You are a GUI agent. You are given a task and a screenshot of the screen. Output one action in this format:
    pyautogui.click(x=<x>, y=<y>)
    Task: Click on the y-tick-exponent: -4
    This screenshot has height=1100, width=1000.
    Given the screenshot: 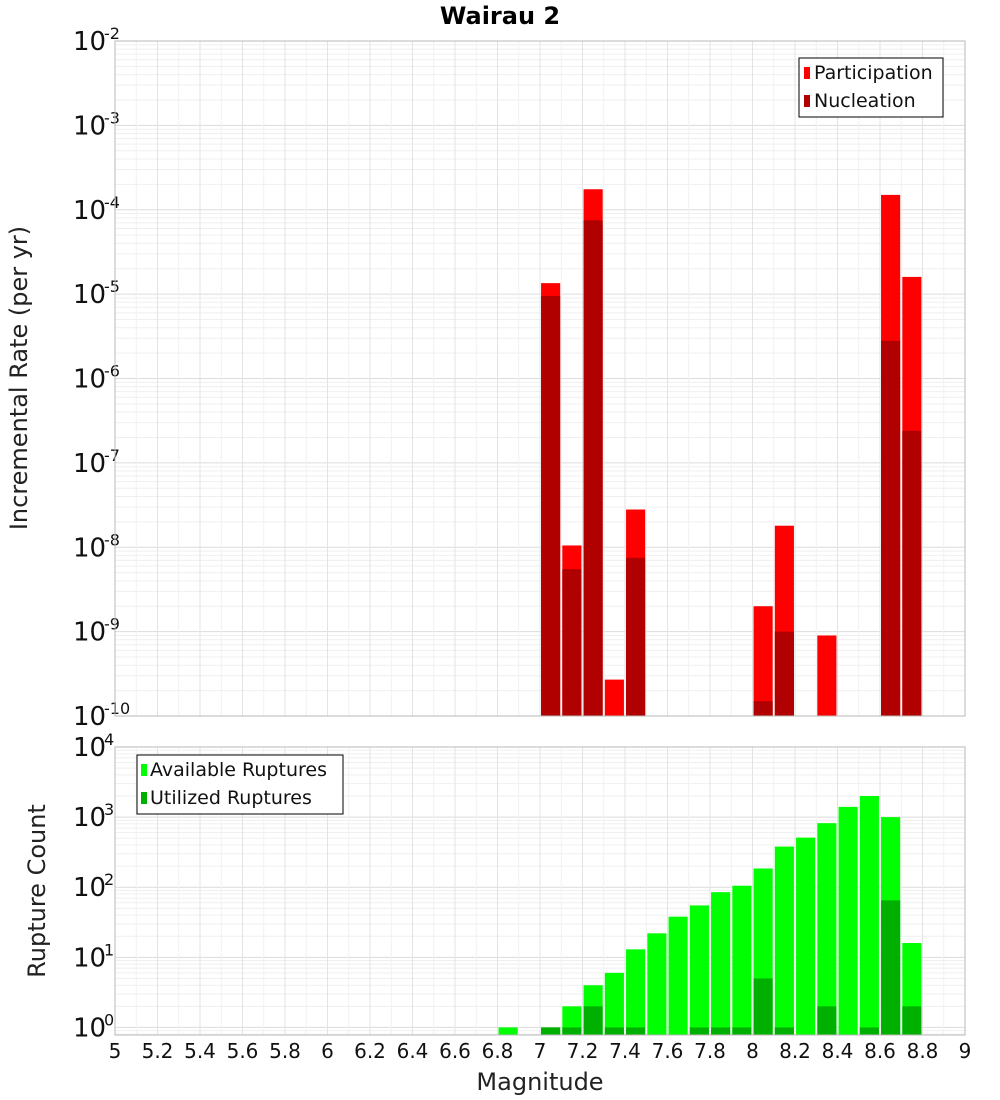 What is the action you would take?
    pyautogui.click(x=112, y=202)
    